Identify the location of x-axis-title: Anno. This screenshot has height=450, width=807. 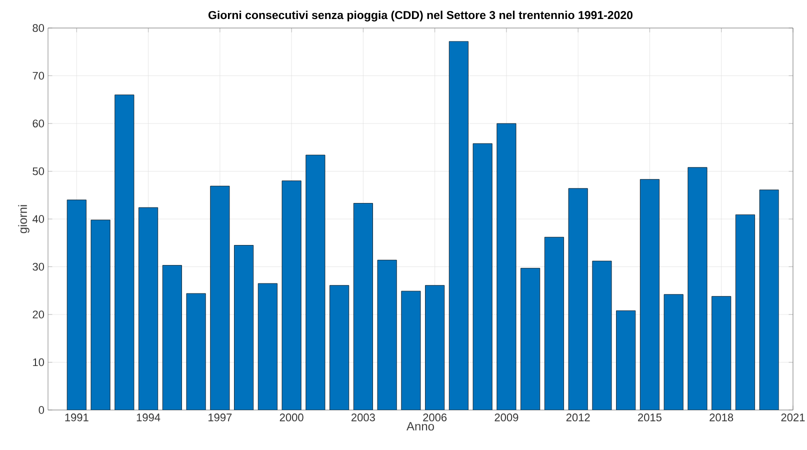
(420, 426).